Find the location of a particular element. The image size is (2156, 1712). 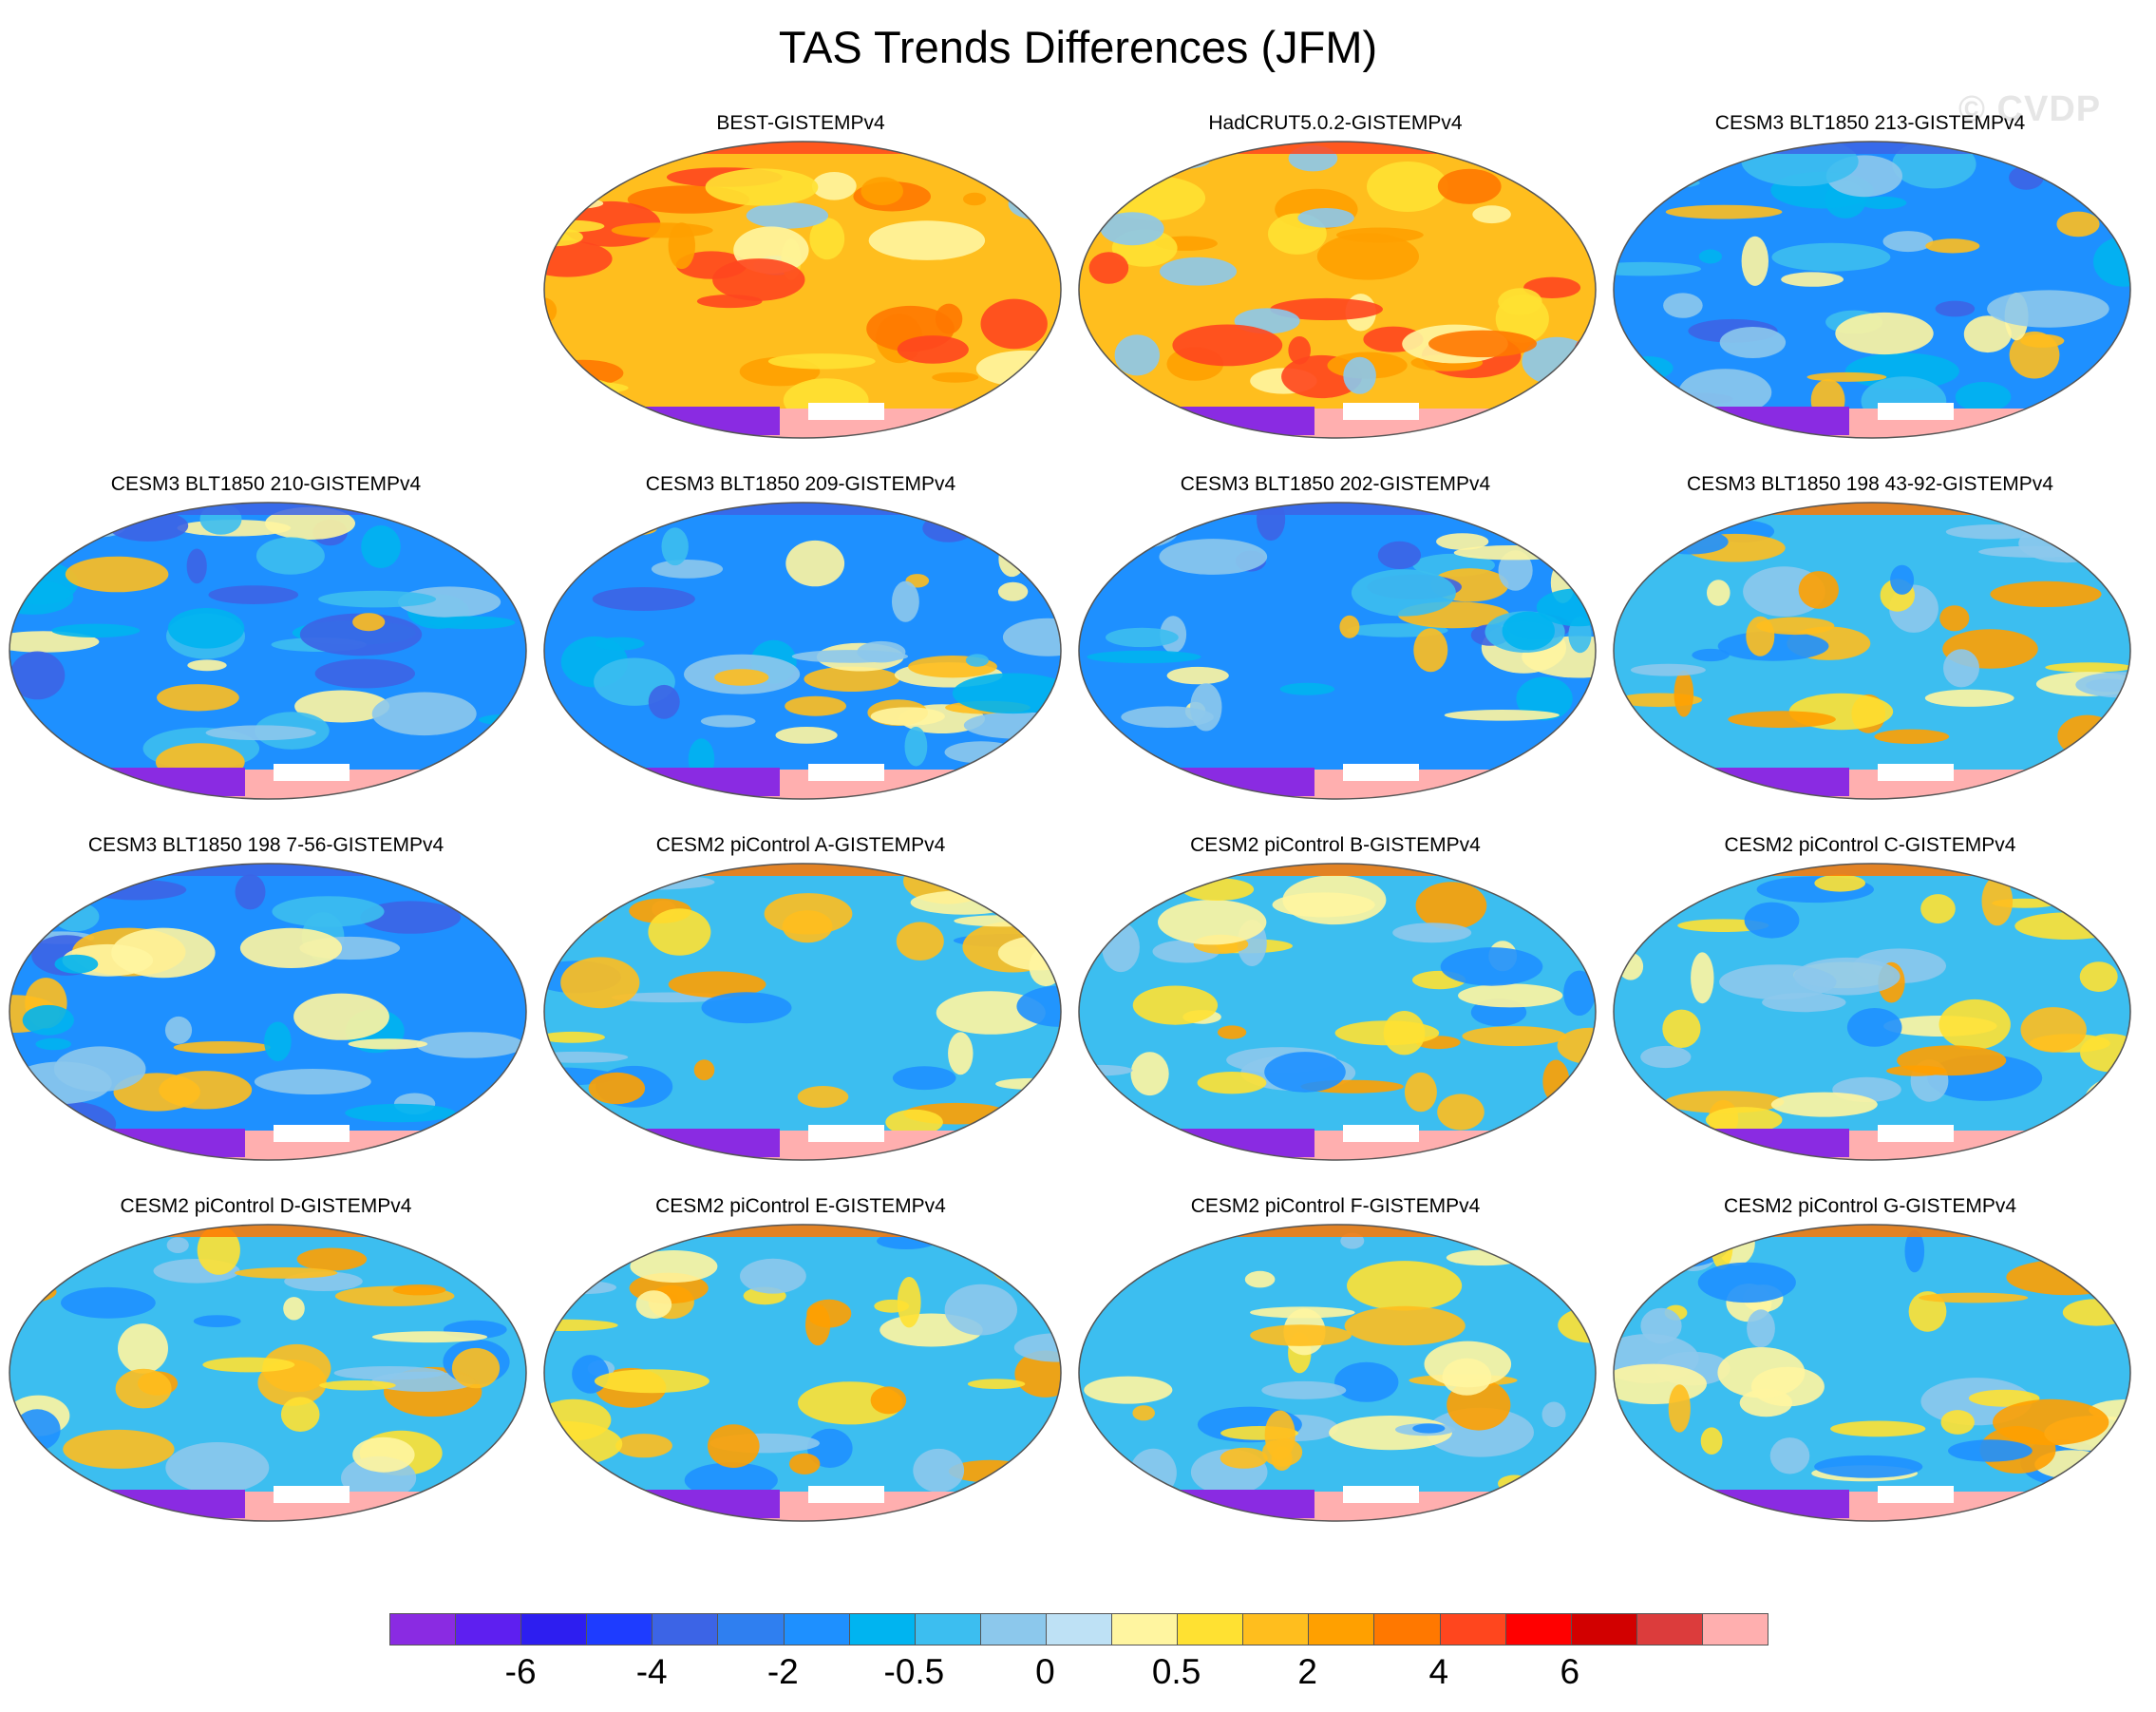

colorbar is located at coordinates (1078, 1629).